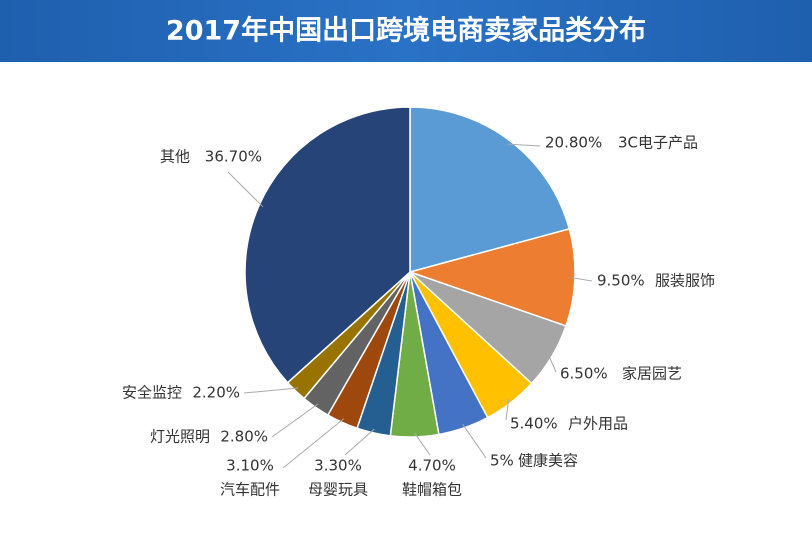 The height and width of the screenshot is (554, 812). What do you see at coordinates (621, 281) in the screenshot?
I see `value-label: 9.50%` at bounding box center [621, 281].